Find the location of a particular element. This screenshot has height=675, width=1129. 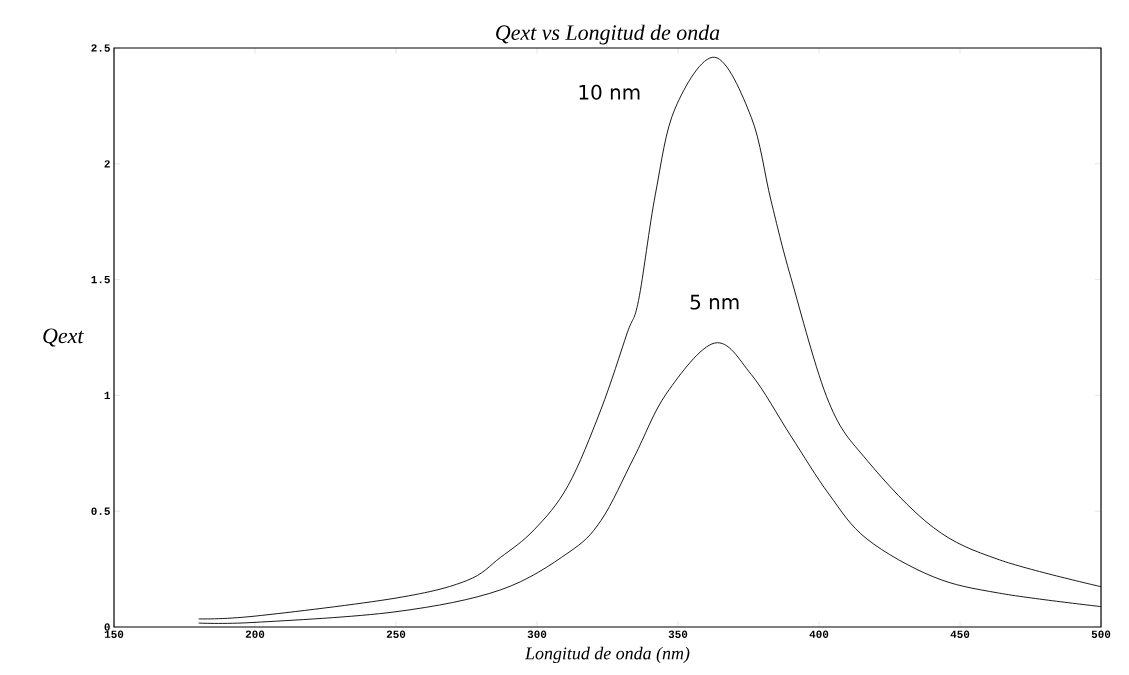

x-tick-label: 300 is located at coordinates (537, 634).